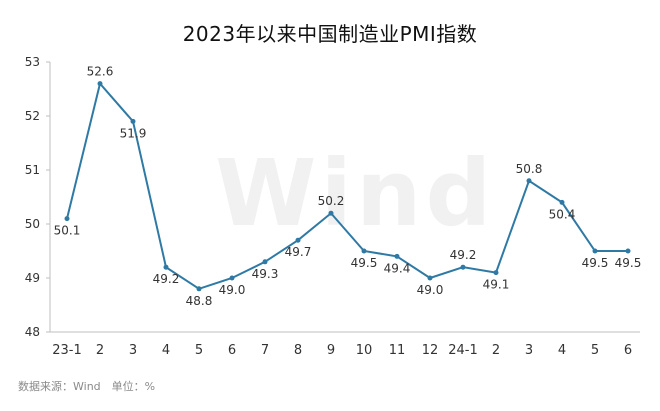 The image size is (660, 411). I want to click on watermark-logo: Wind, so click(355, 193).